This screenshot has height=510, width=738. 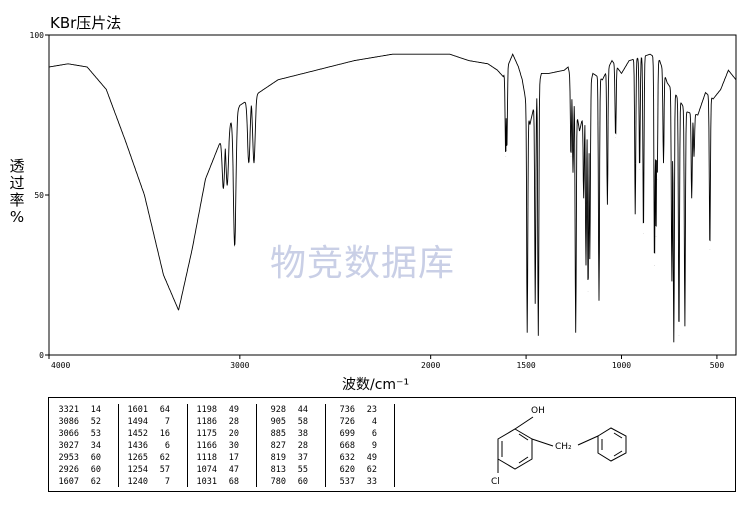 I want to click on peak-table-row: 1175 20, so click(x=221, y=434).